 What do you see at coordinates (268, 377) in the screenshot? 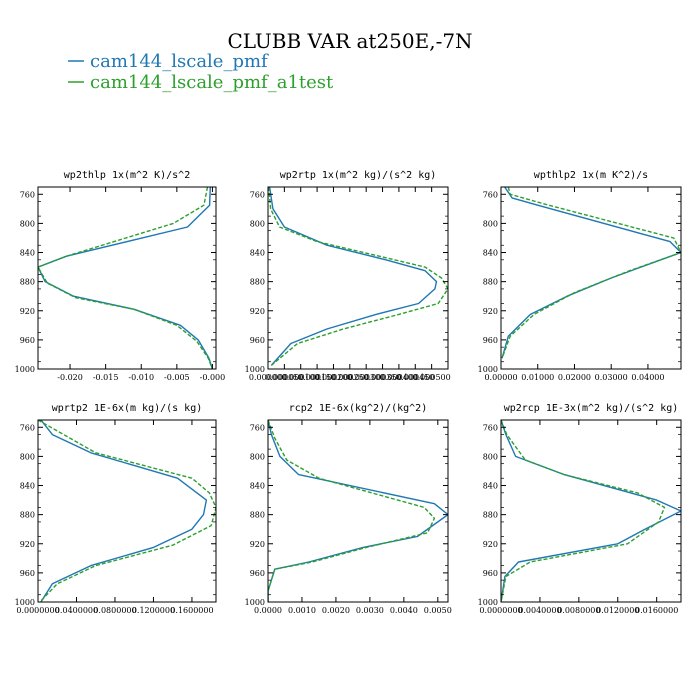
I see `x-tick-label: 0.000000` at bounding box center [268, 377].